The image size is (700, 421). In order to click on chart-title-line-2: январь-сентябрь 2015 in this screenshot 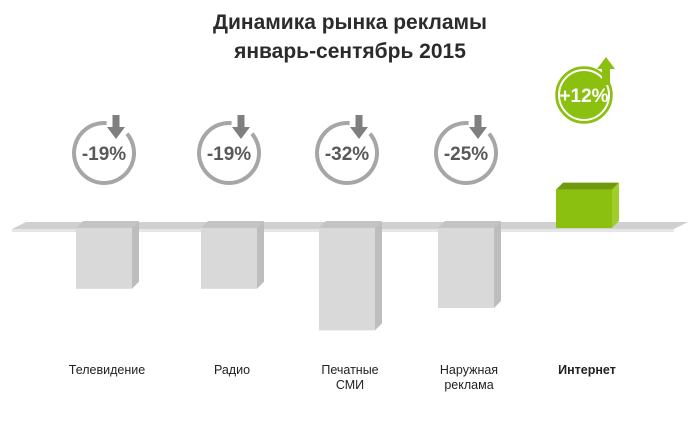, I will do `click(350, 51)`.